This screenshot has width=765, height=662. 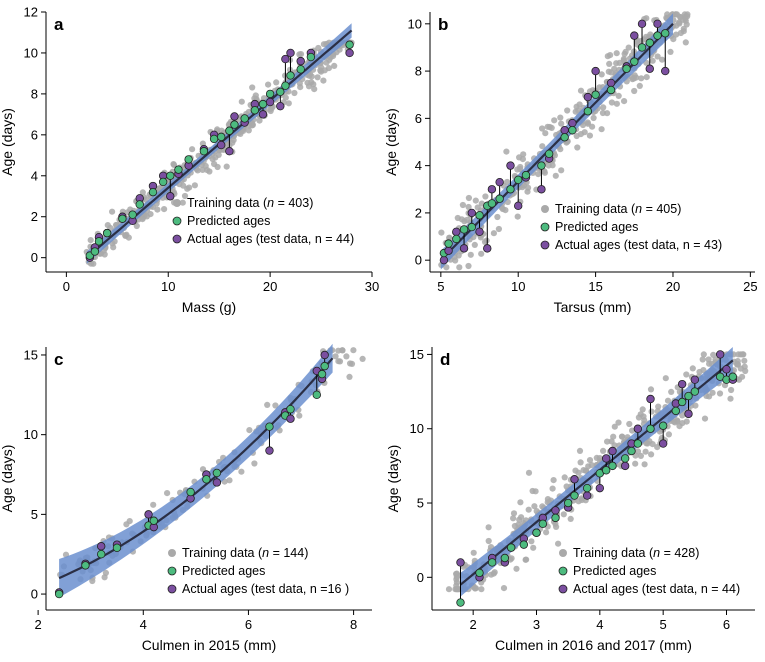 What do you see at coordinates (597, 478) in the screenshot?
I see `test-points` at bounding box center [597, 478].